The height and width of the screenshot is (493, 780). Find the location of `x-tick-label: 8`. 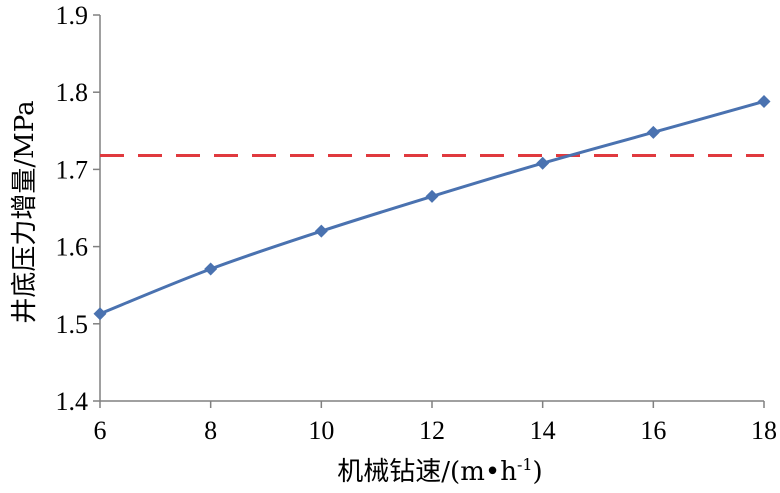

x-tick-label: 8 is located at coordinates (210, 430).